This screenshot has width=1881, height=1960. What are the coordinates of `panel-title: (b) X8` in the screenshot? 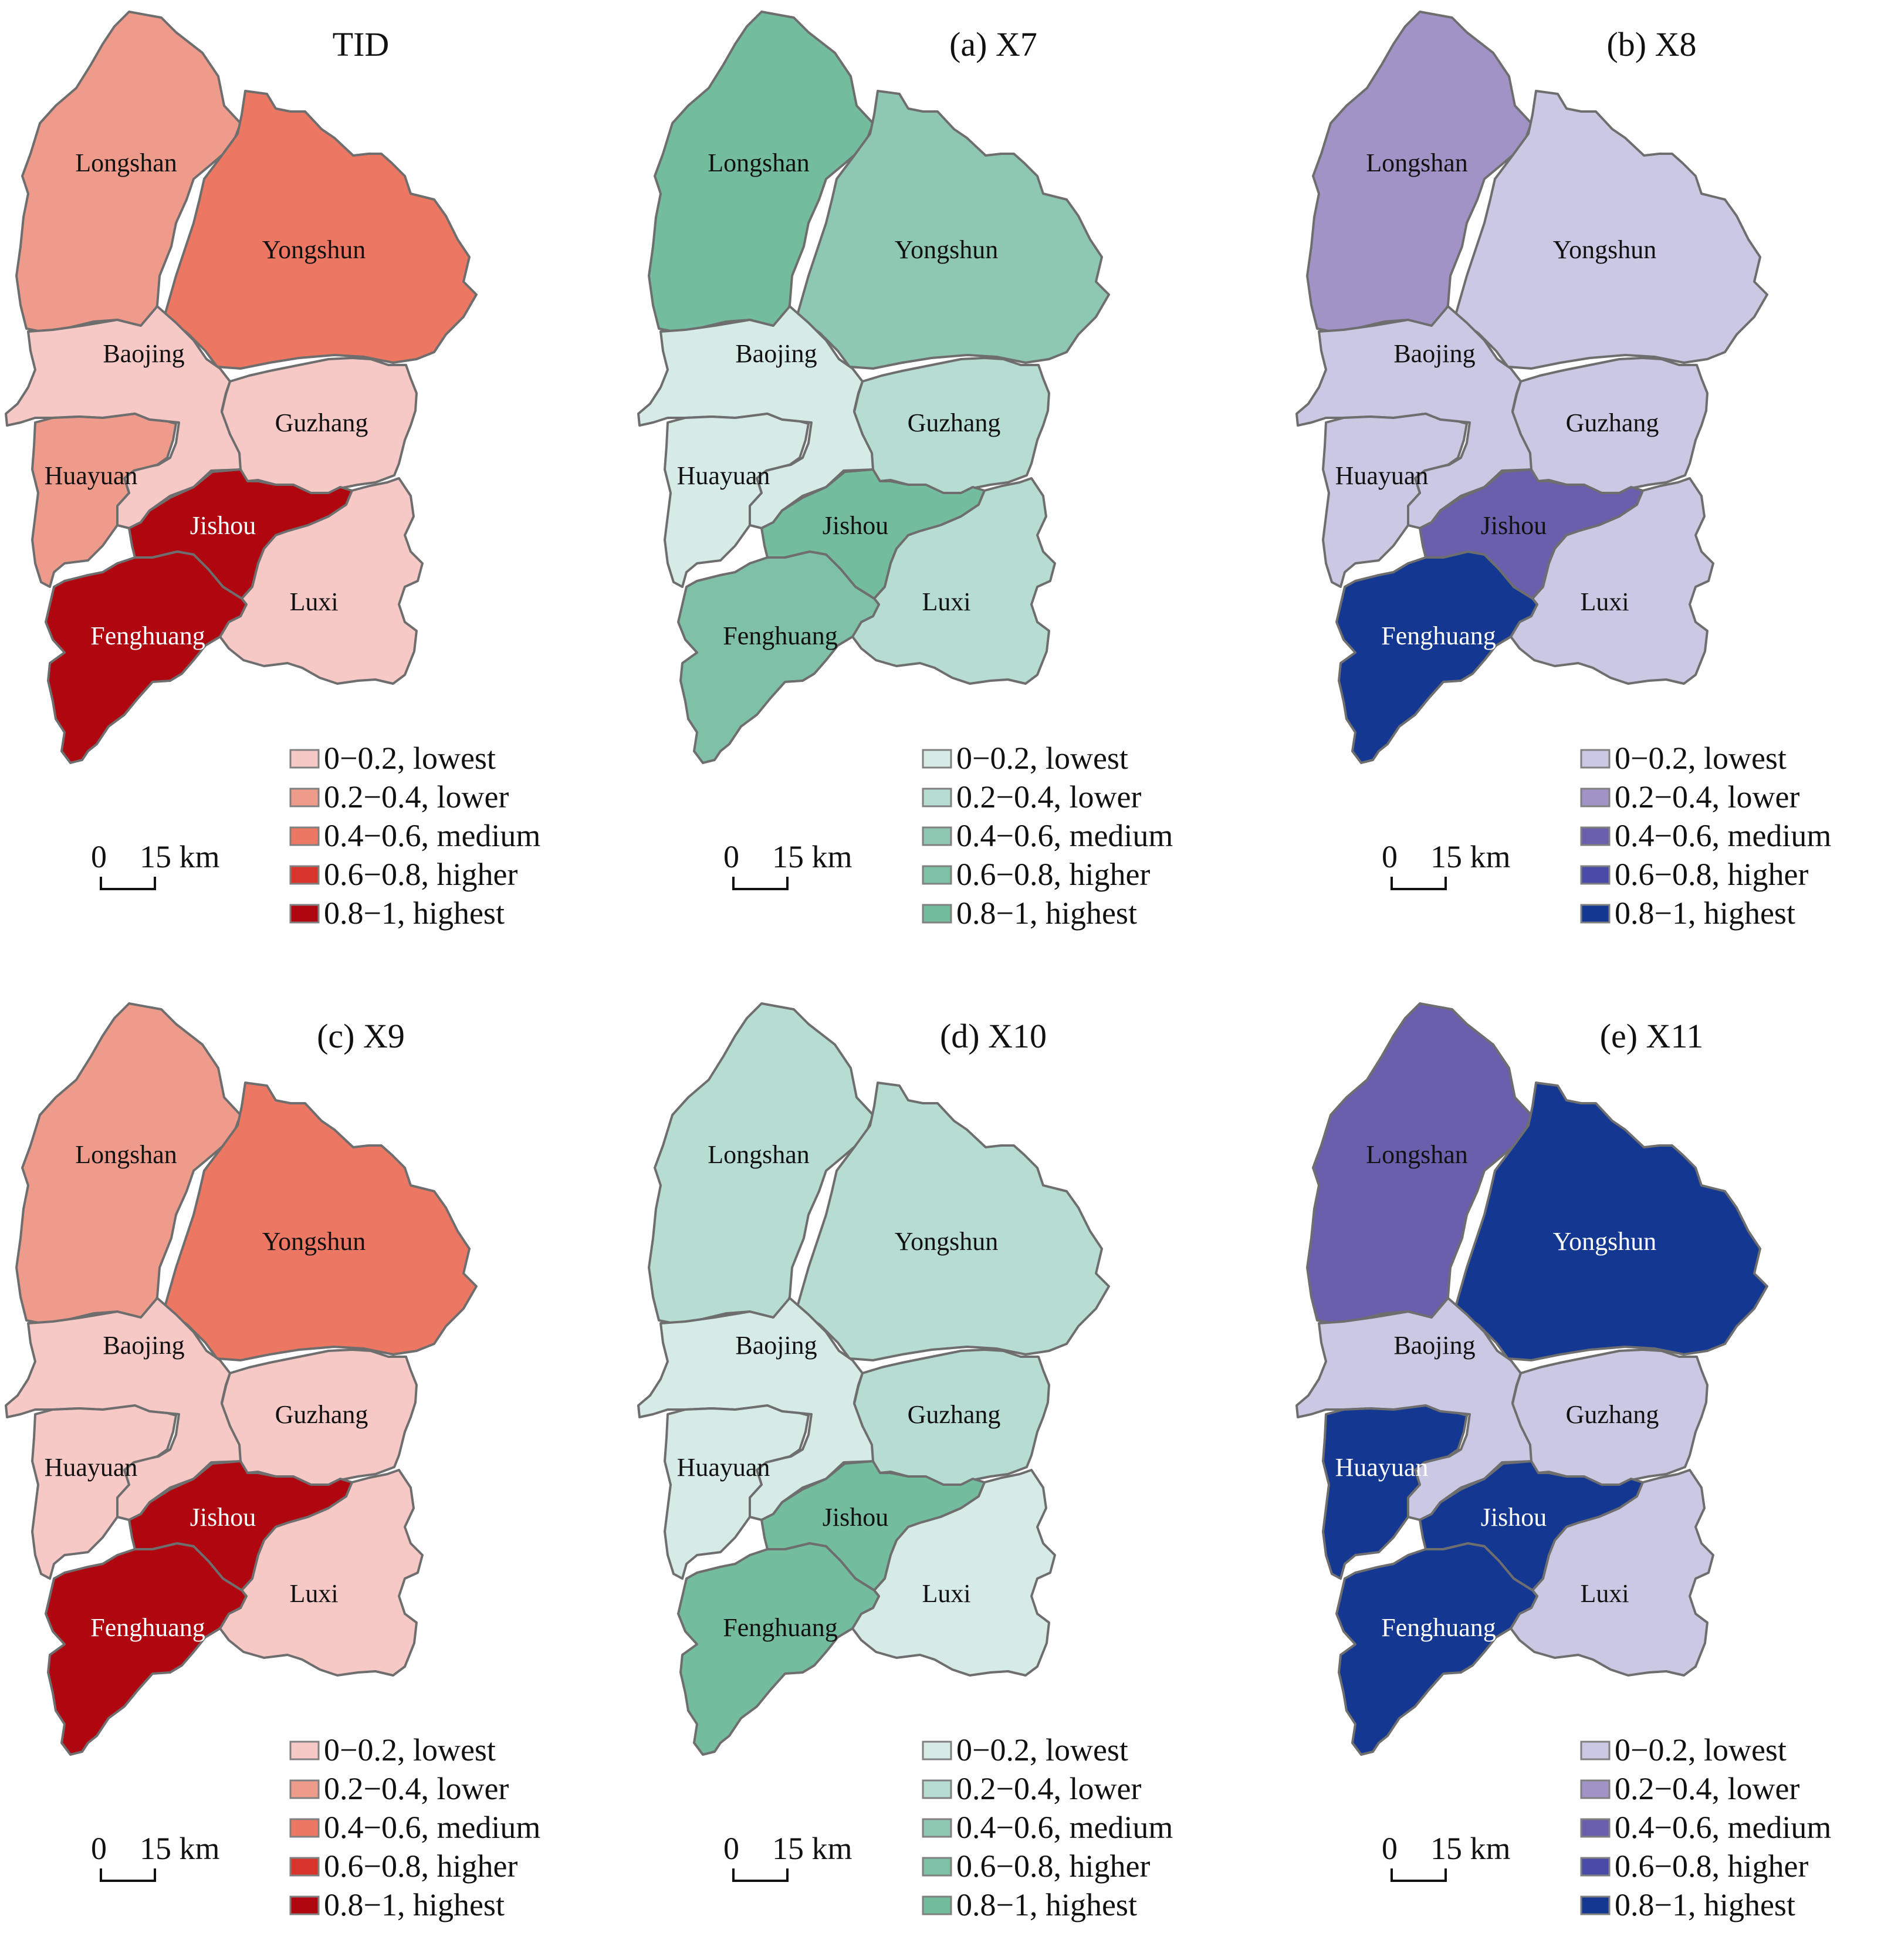 It's located at (1651, 44).